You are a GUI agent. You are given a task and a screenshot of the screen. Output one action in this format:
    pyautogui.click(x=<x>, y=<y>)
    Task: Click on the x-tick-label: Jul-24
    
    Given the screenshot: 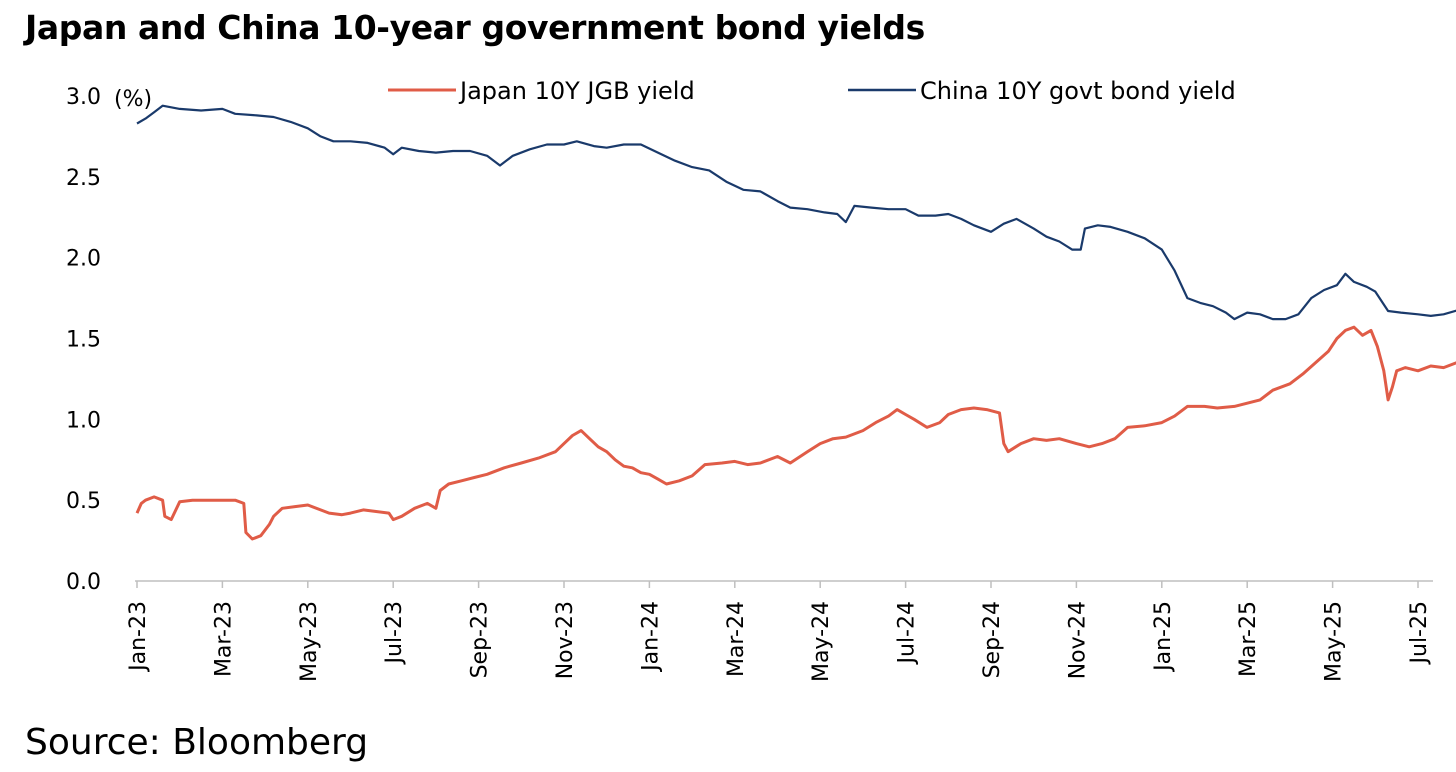 What is the action you would take?
    pyautogui.click(x=907, y=633)
    